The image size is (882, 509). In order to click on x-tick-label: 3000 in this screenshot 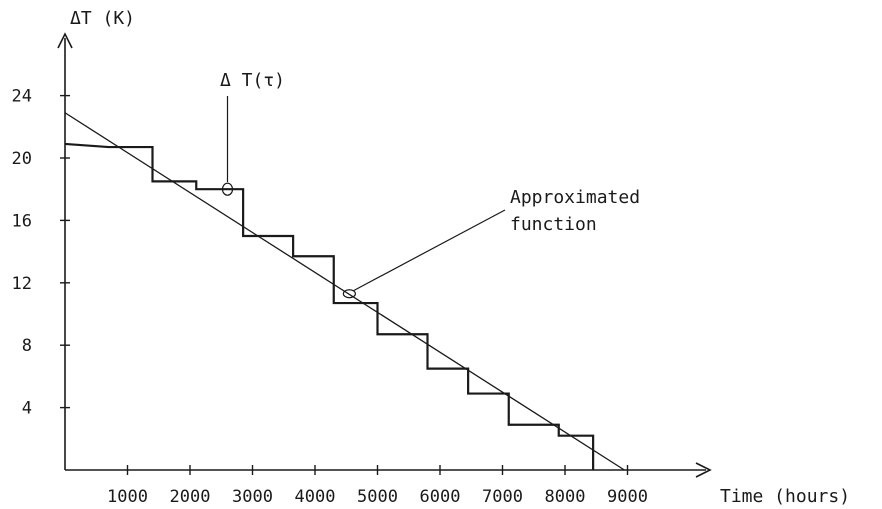, I will do `click(252, 497)`.